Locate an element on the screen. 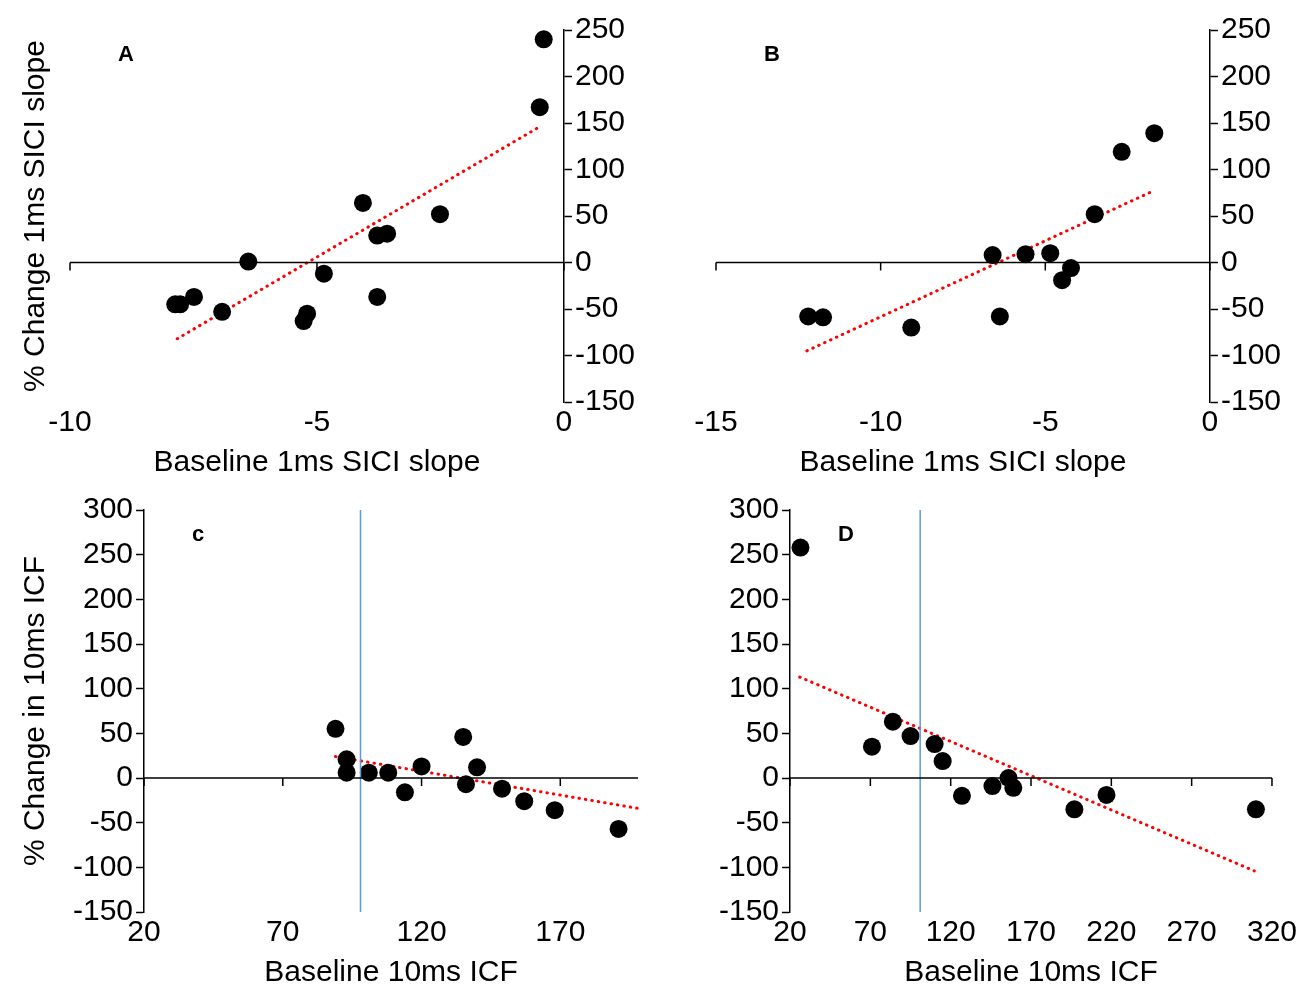  text: c is located at coordinates (198, 534).